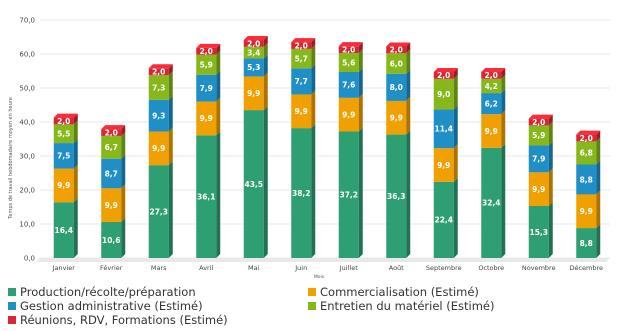 This screenshot has width=621, height=331. I want to click on legend-label: Production/récolte/préparation, so click(108, 292).